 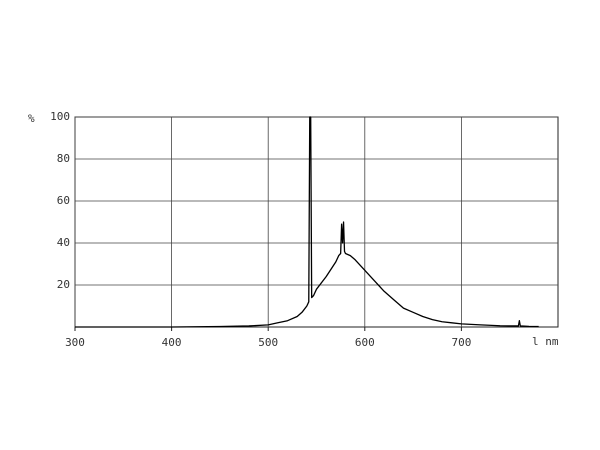 What do you see at coordinates (63, 200) in the screenshot?
I see `y-tick-label: 60` at bounding box center [63, 200].